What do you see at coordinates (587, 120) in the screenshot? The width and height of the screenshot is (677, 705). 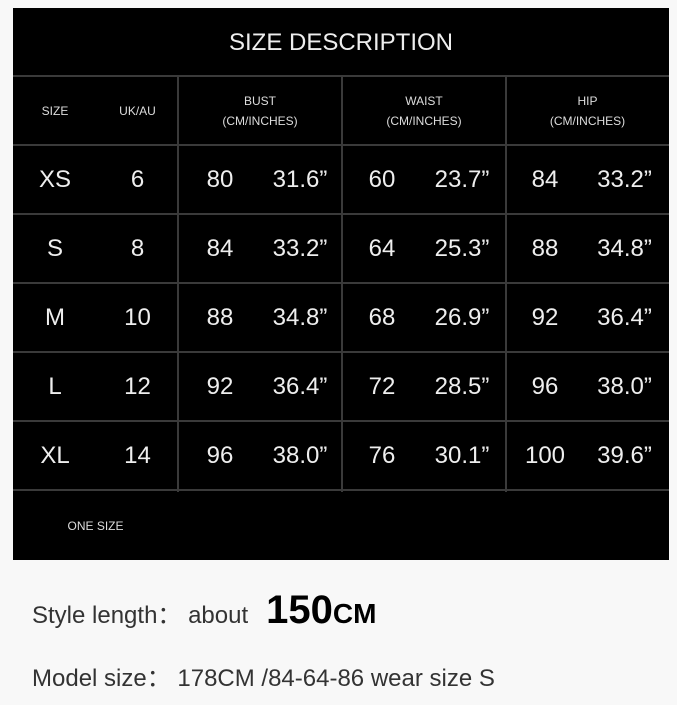 I see `header-hip-unit: (CM/INCHES)` at bounding box center [587, 120].